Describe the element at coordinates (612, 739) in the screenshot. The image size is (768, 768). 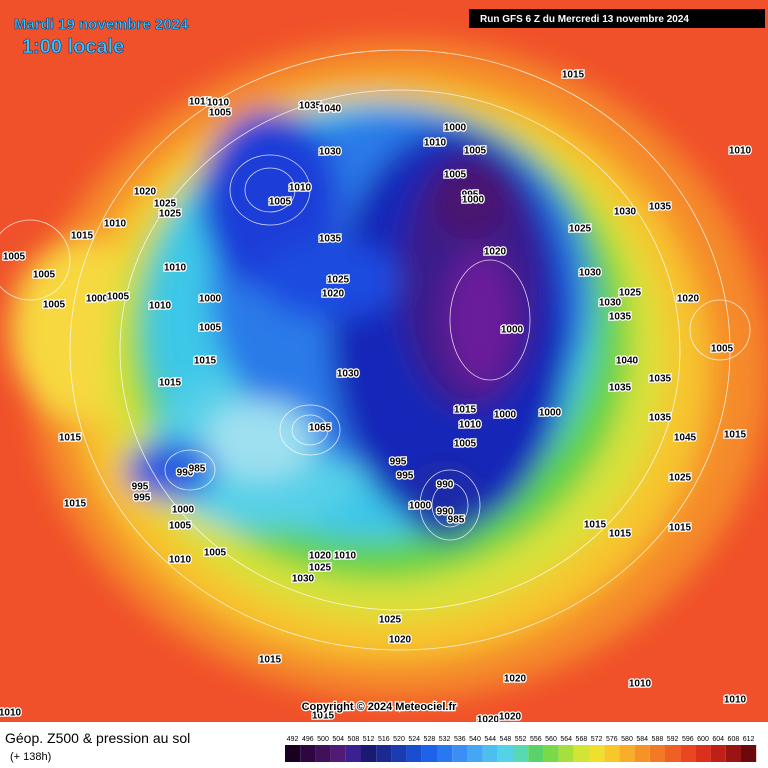
I see `colorbar-label: 576` at that location.